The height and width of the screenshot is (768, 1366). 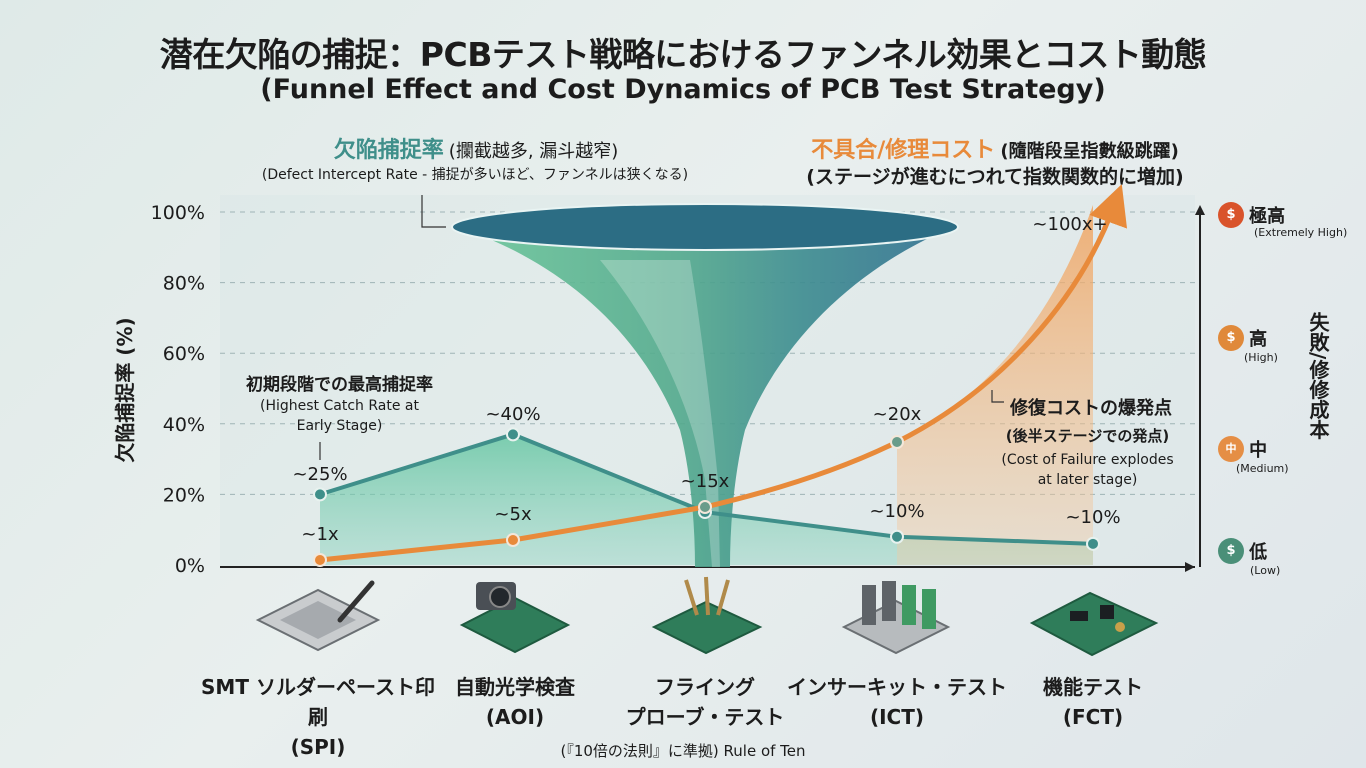 What do you see at coordinates (1318, 376) in the screenshot?
I see `cost-axis-title: 失敗/修修成本` at bounding box center [1318, 376].